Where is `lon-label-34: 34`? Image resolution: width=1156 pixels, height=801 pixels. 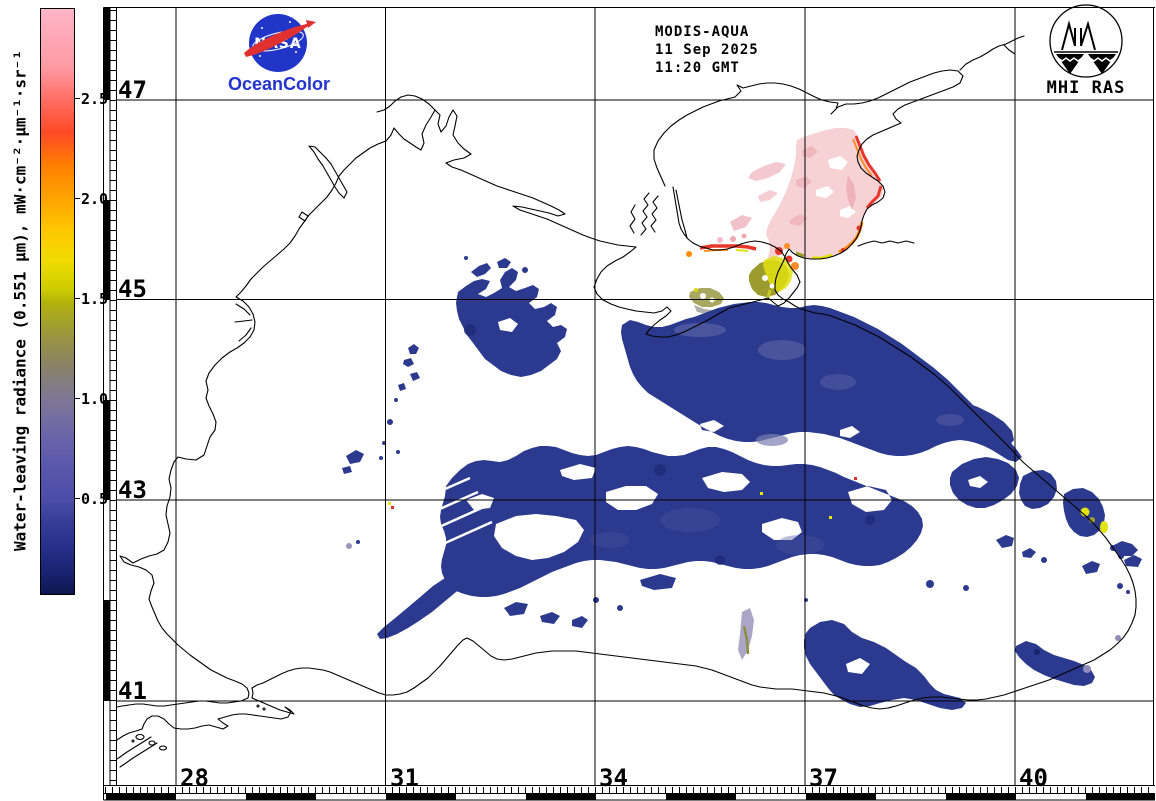
lon-label-34: 34 is located at coordinates (613, 778).